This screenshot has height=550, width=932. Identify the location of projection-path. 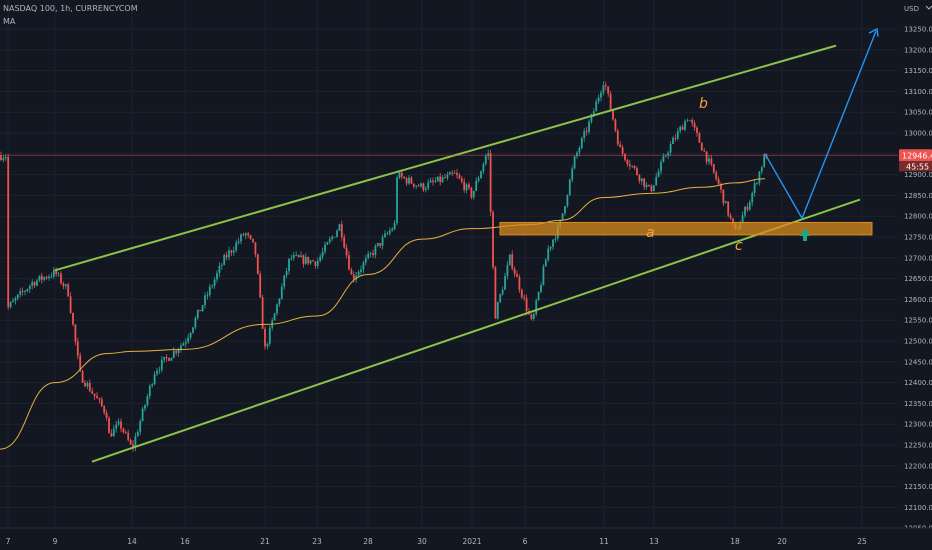
(820, 125).